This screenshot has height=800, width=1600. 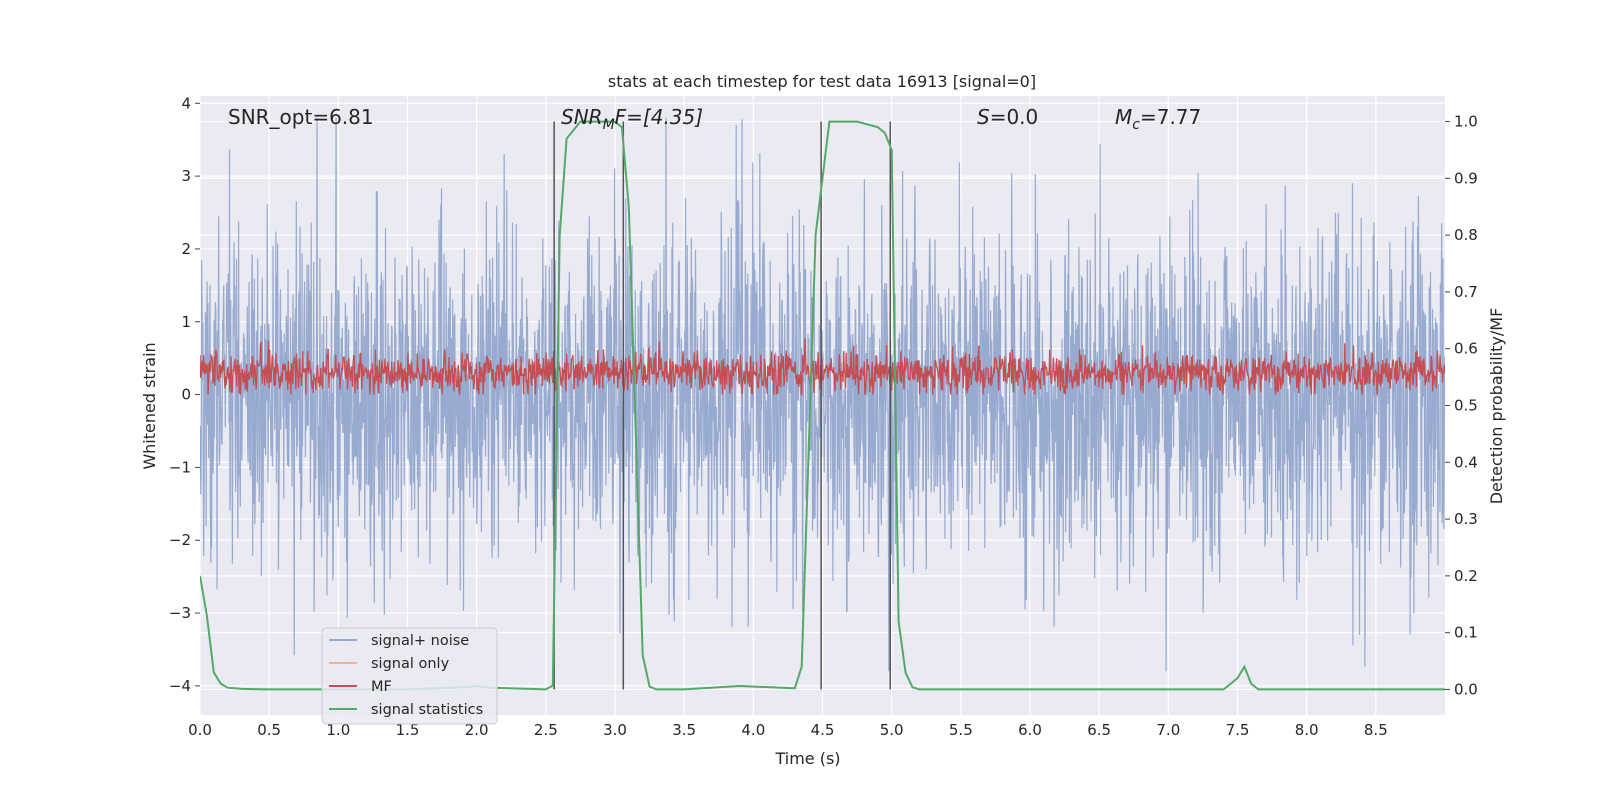 What do you see at coordinates (546, 730) in the screenshot?
I see `x-tick-label: 2.5` at bounding box center [546, 730].